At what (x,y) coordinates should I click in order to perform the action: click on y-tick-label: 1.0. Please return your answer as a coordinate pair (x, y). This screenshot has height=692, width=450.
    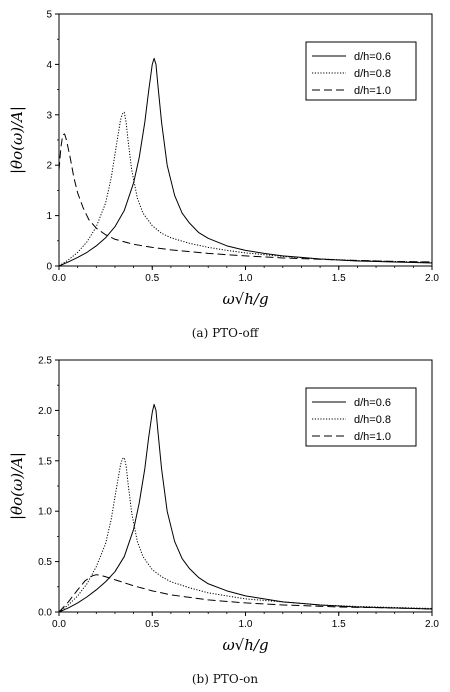
    Looking at the image, I should click on (45, 512).